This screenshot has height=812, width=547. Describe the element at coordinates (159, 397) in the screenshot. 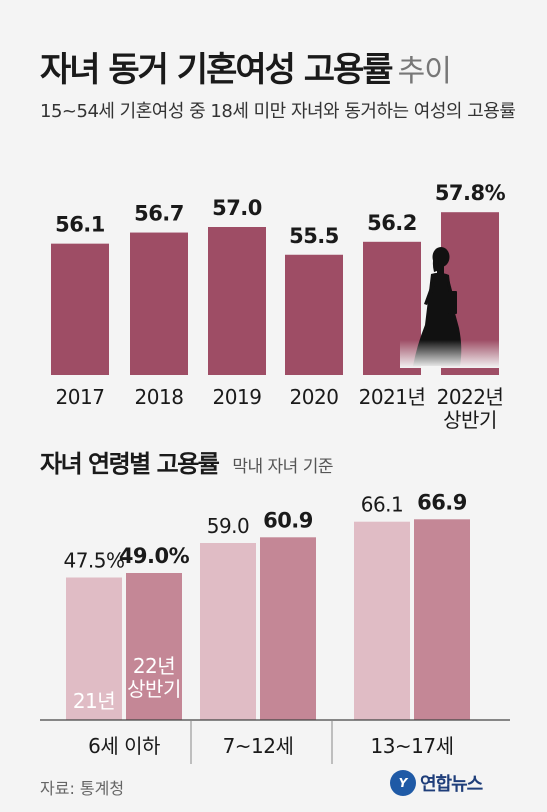

I see `x-tick-label: 2018` at that location.